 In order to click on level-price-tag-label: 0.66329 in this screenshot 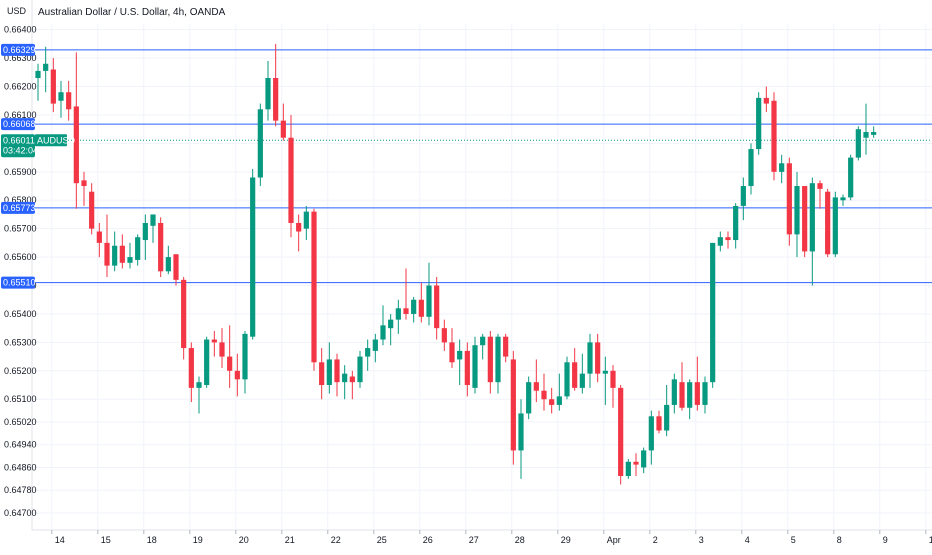, I will do `click(19, 50)`.